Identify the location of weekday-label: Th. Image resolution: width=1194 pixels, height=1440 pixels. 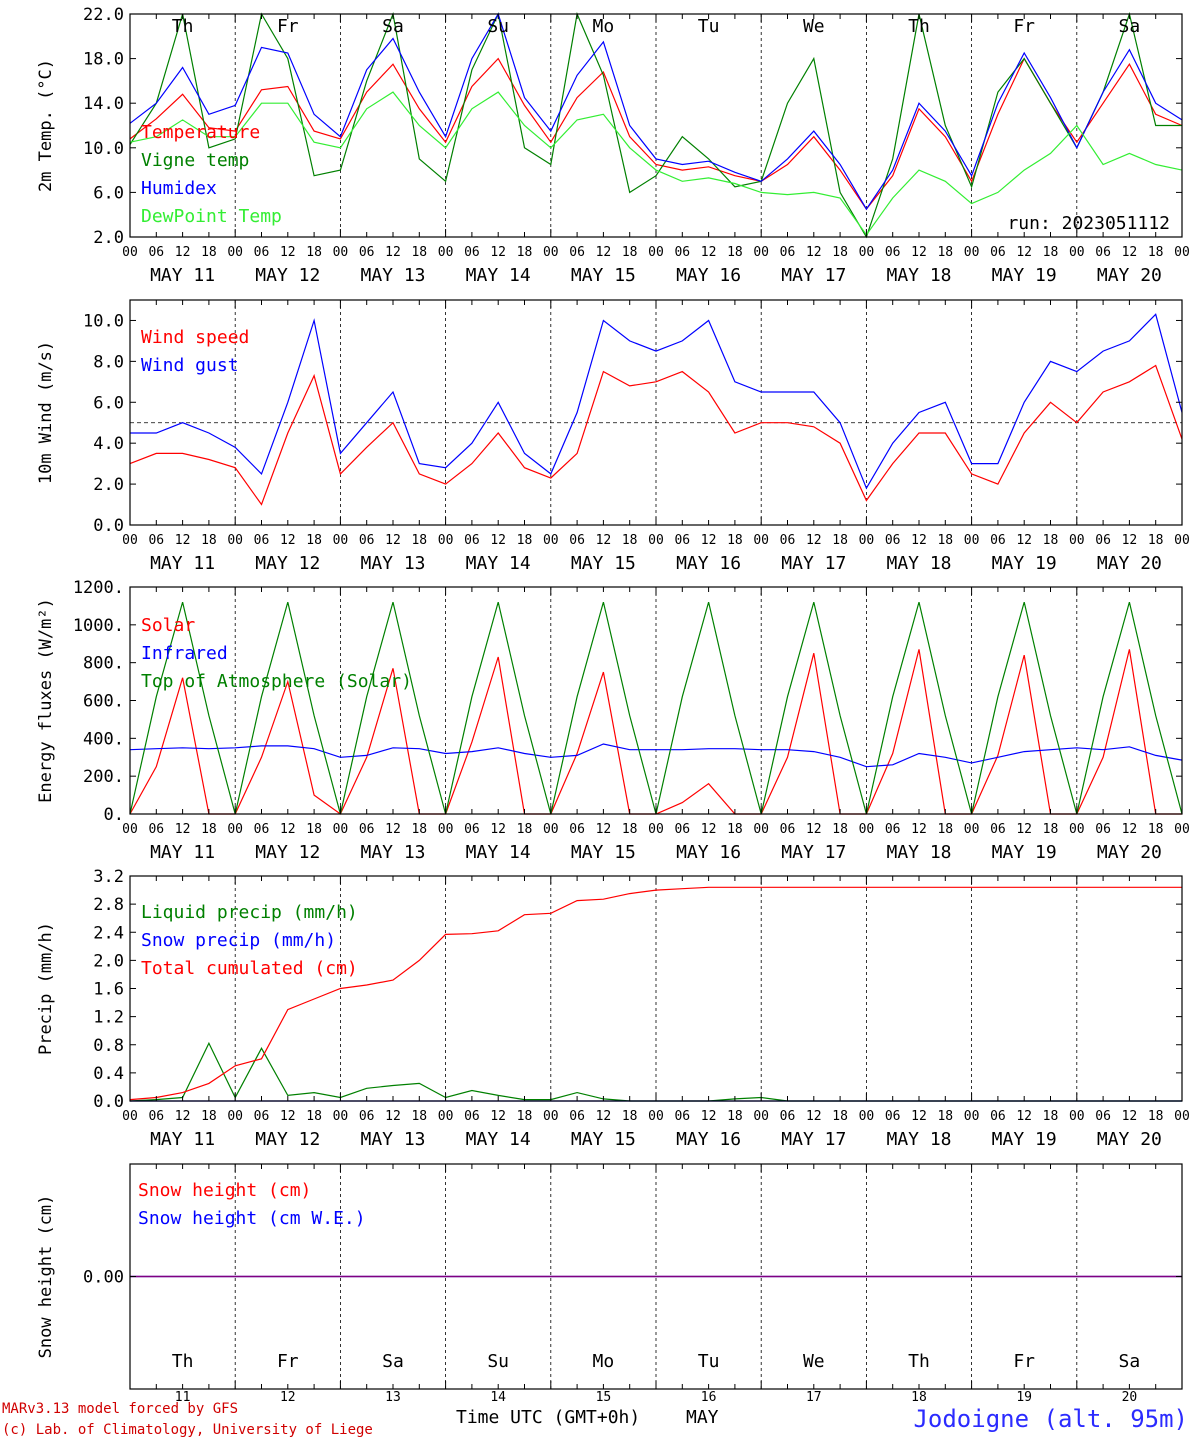
(183, 26).